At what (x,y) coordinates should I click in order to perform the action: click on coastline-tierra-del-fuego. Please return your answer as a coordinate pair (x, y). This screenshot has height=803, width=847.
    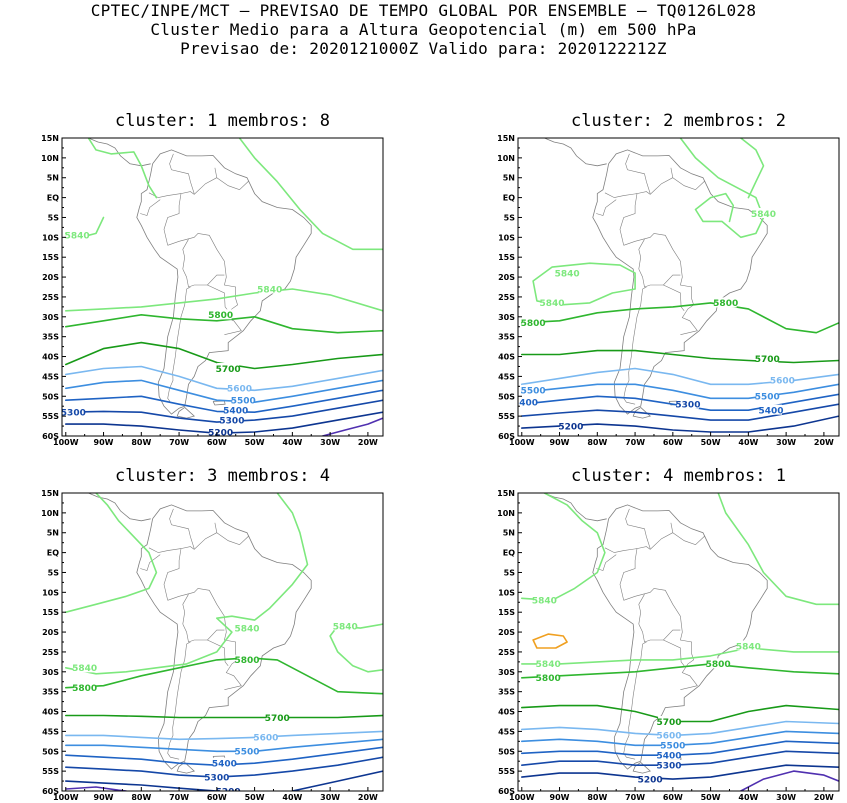
    Looking at the image, I should click on (186, 413).